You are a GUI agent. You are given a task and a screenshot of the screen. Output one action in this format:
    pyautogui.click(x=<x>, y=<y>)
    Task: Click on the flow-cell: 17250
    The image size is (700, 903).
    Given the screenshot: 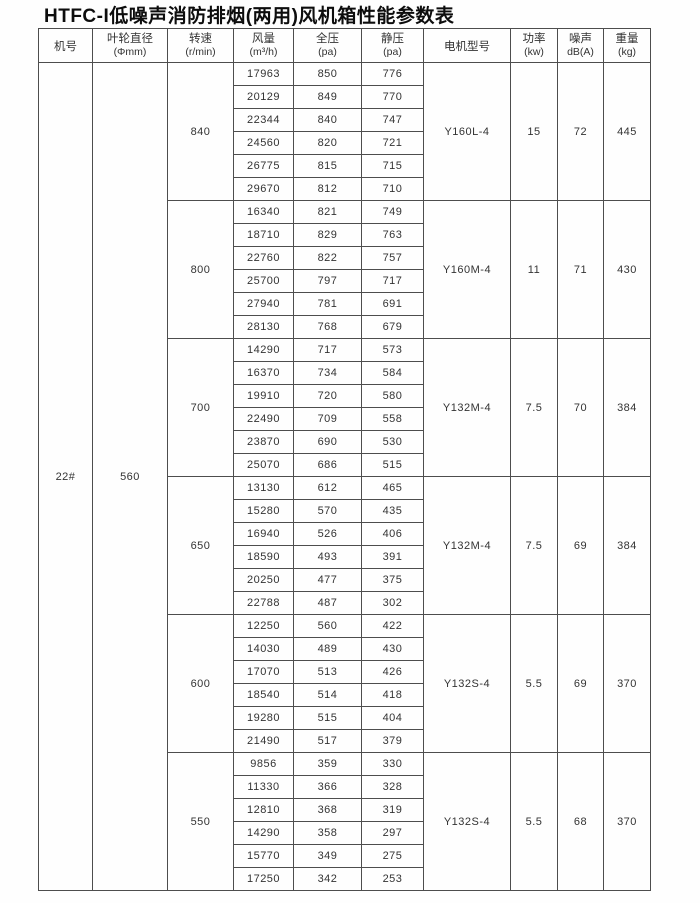 What is the action you would take?
    pyautogui.click(x=263, y=879)
    